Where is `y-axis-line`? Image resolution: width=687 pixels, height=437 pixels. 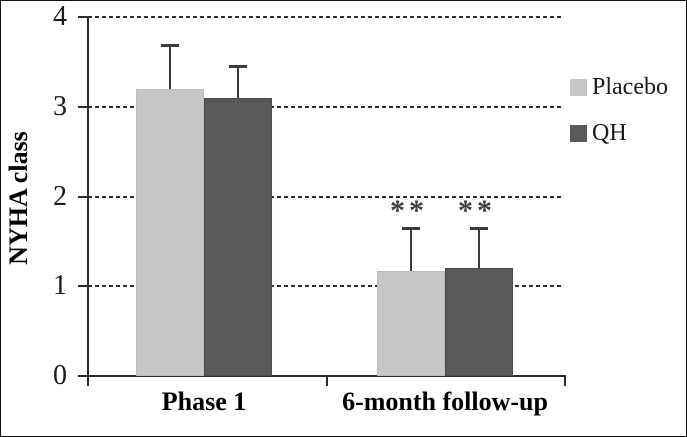
y-axis-line is located at coordinates (88, 201).